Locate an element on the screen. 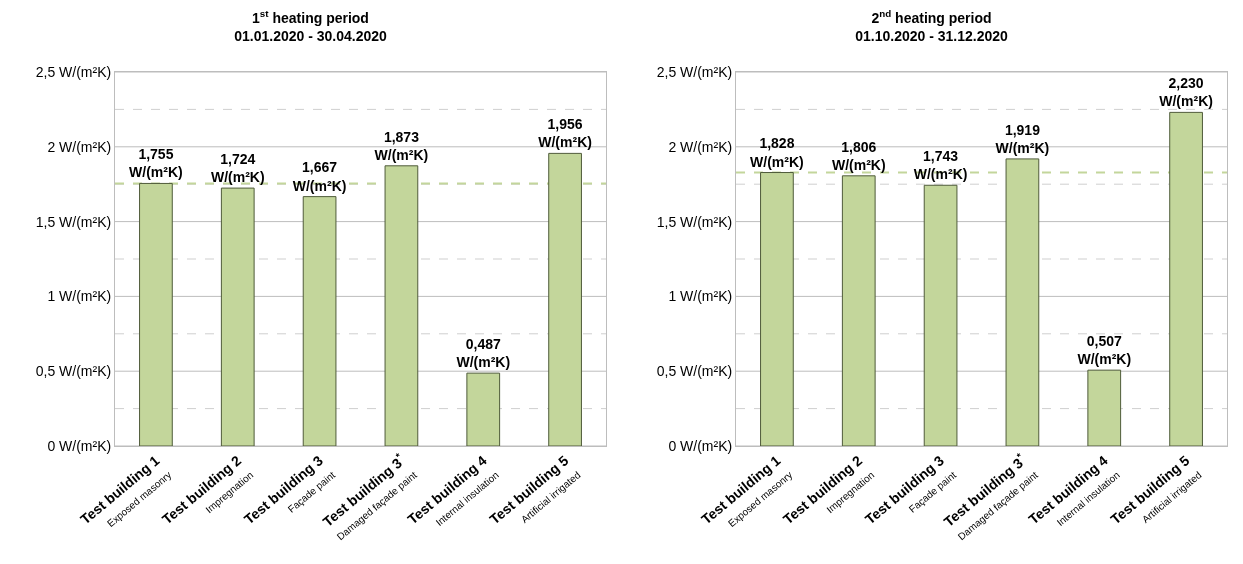  data-label: 1,828 W/(m²K) is located at coordinates (777, 152).